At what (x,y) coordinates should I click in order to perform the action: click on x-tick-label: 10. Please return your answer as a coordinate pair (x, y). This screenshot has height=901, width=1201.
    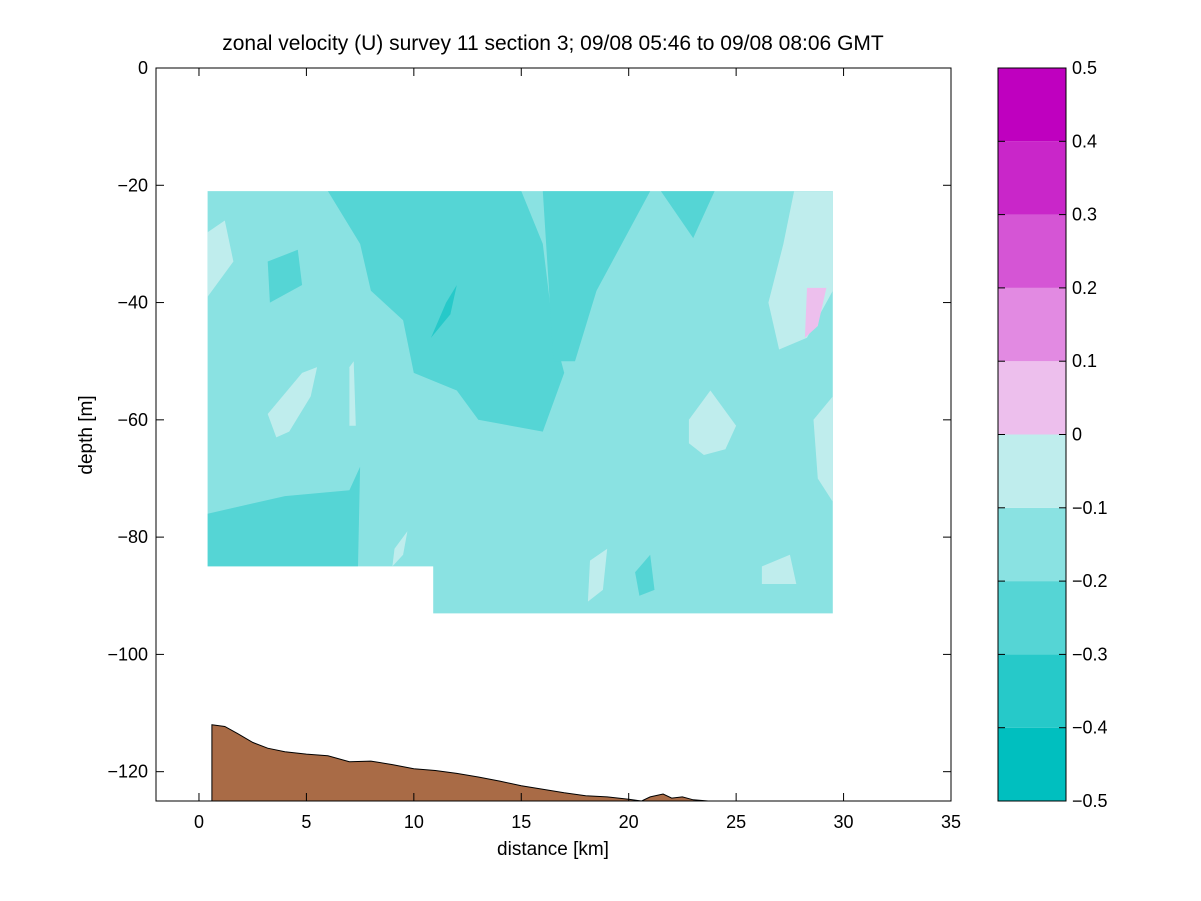
    Looking at the image, I should click on (414, 822).